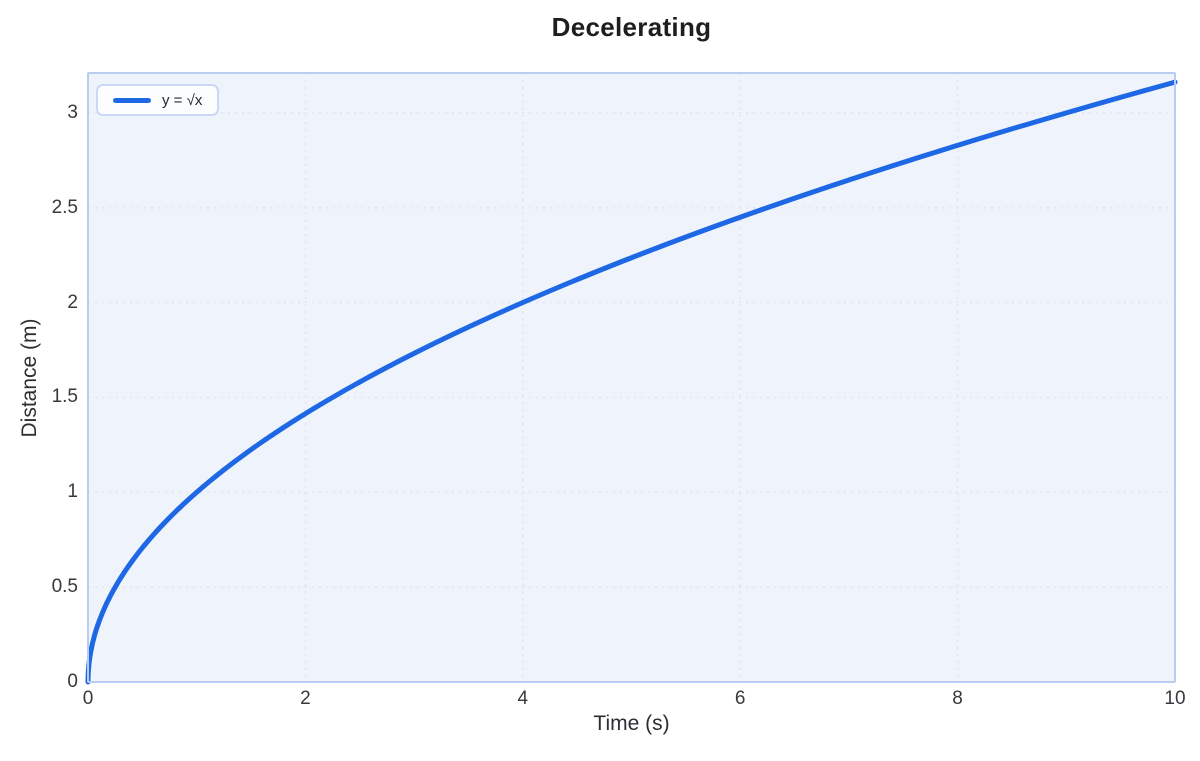 Image resolution: width=1200 pixels, height=761 pixels. What do you see at coordinates (64, 207) in the screenshot?
I see `y-tick-label: 2.5` at bounding box center [64, 207].